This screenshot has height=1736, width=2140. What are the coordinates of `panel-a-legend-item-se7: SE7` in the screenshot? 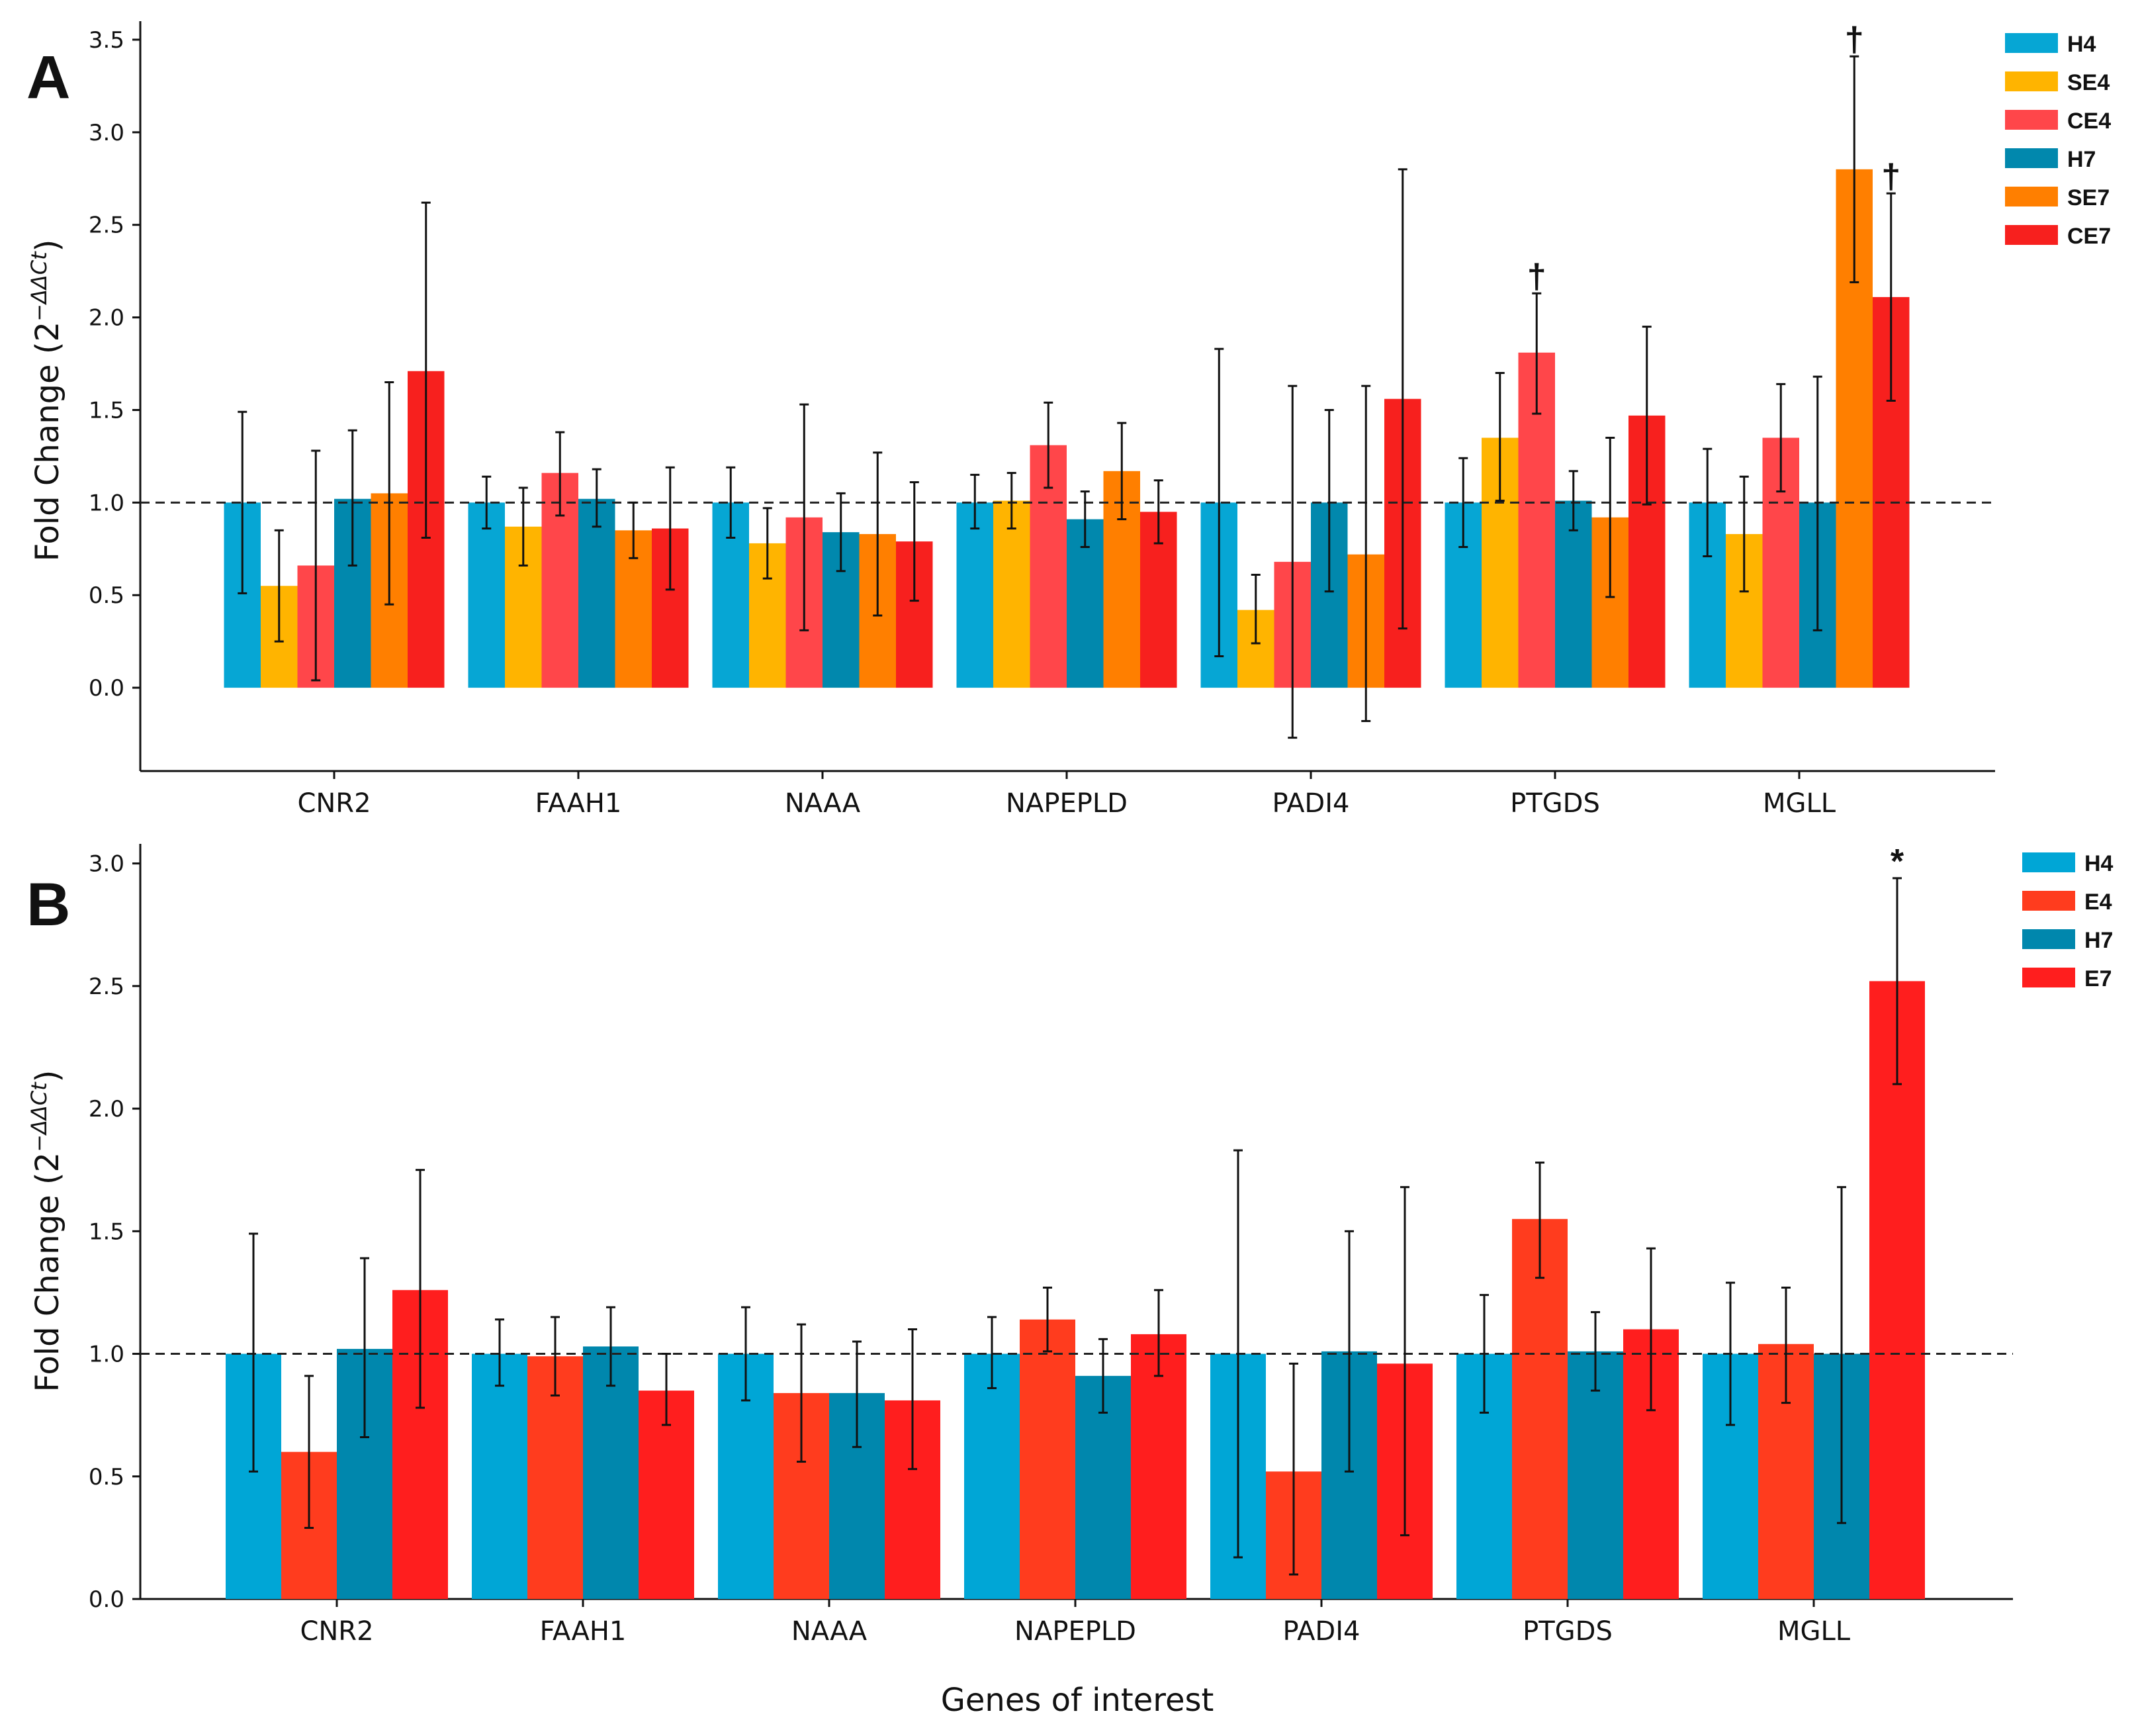 It's located at (2057, 197).